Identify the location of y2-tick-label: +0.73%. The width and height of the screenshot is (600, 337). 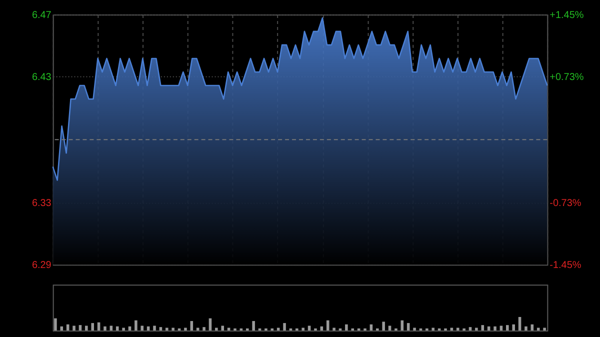
(567, 78).